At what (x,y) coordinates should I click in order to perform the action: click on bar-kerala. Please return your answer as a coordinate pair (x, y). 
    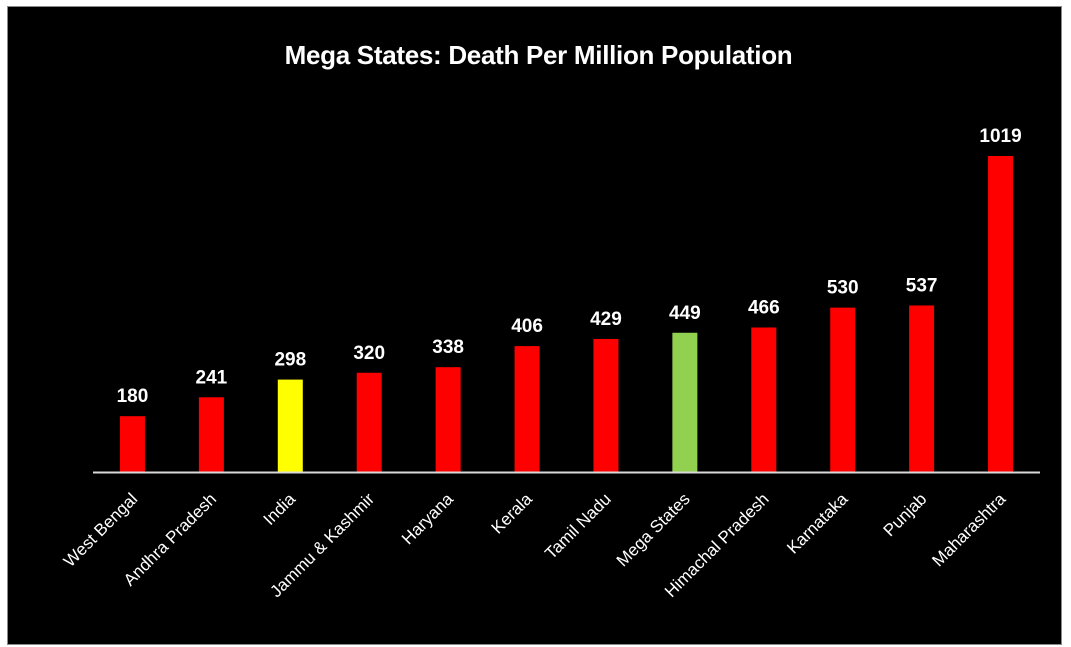
    Looking at the image, I should click on (527, 409).